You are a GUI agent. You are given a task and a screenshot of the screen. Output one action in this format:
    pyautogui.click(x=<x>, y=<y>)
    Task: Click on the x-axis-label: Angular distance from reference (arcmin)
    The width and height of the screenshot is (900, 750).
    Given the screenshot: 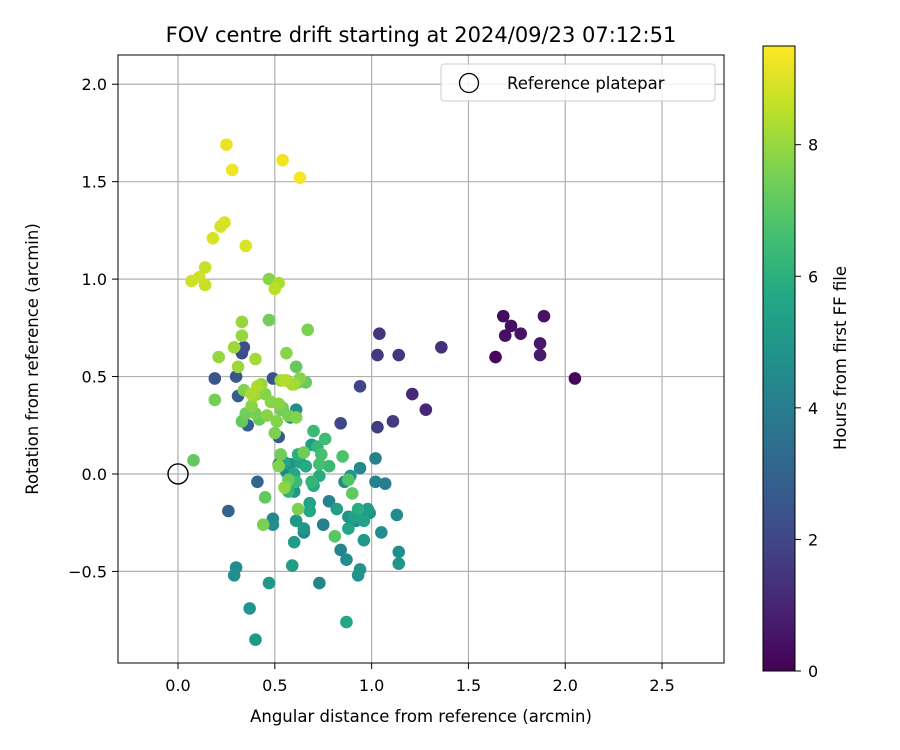 What is the action you would take?
    pyautogui.click(x=421, y=716)
    